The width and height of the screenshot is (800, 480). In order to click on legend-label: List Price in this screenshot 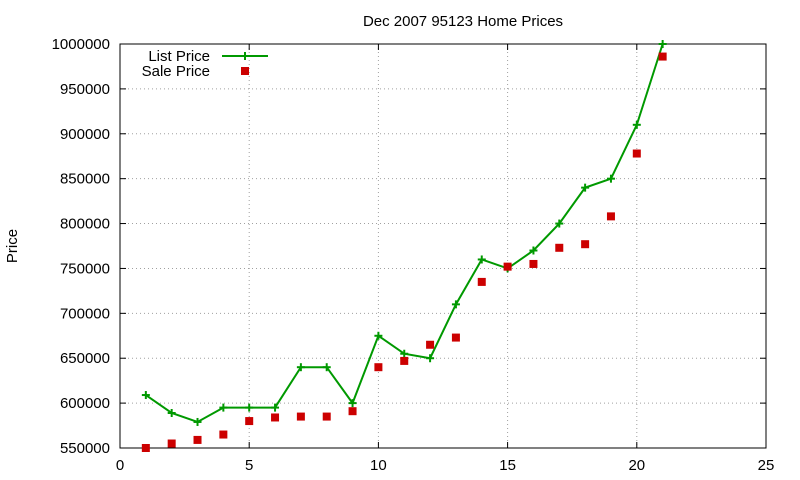, I will do `click(179, 56)`.